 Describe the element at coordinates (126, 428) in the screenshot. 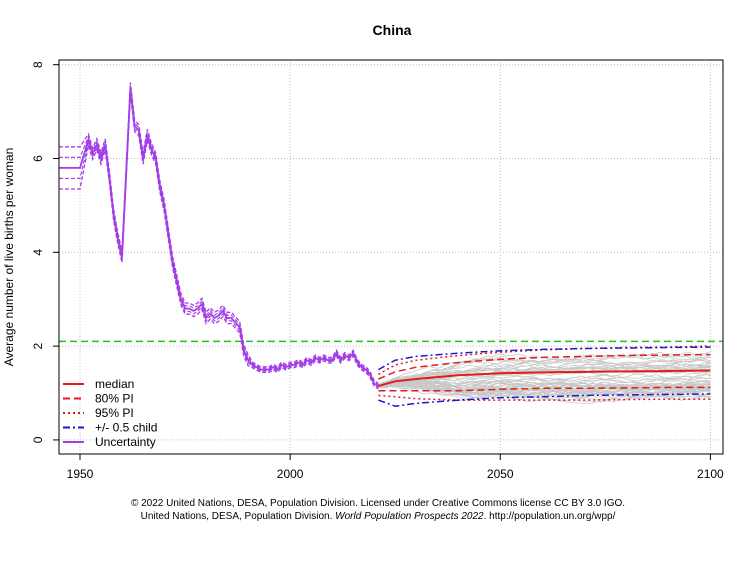

I see `legend-label: +/- 0.5 child` at that location.